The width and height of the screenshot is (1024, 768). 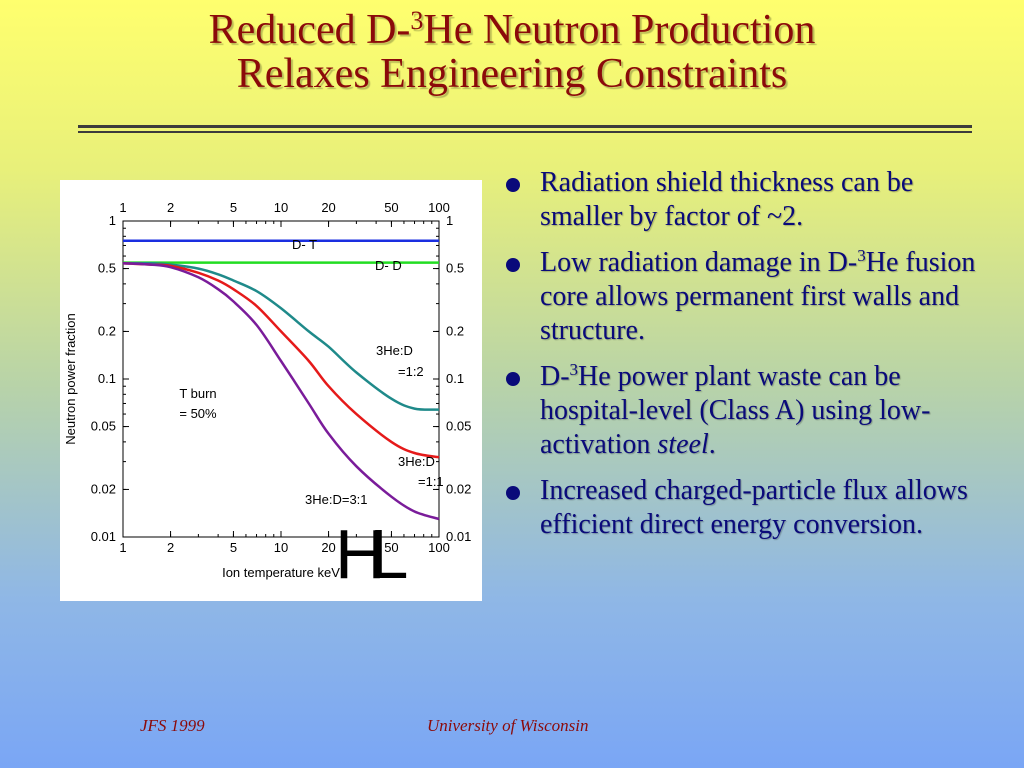 What do you see at coordinates (439, 207) in the screenshot?
I see `x-tick-label-top: 100` at bounding box center [439, 207].